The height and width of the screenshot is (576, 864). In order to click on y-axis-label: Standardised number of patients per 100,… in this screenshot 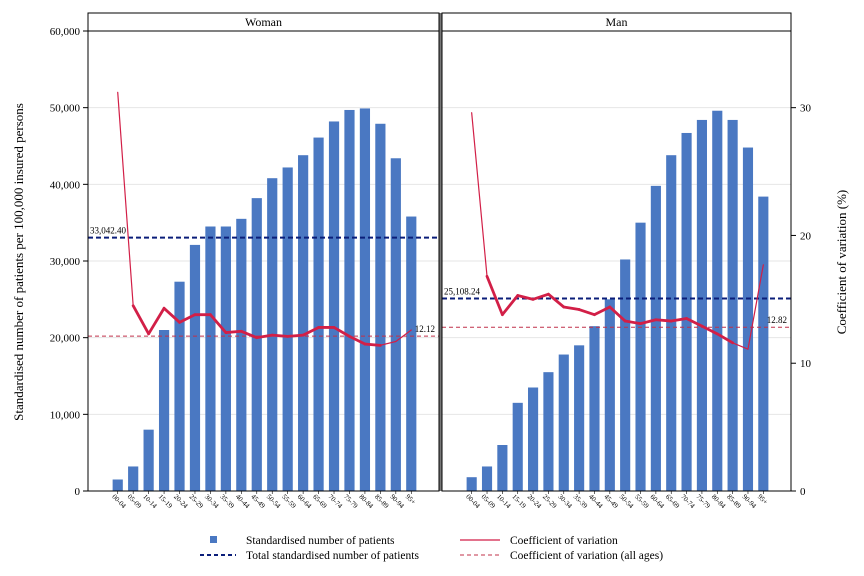, I will do `click(18, 262)`.